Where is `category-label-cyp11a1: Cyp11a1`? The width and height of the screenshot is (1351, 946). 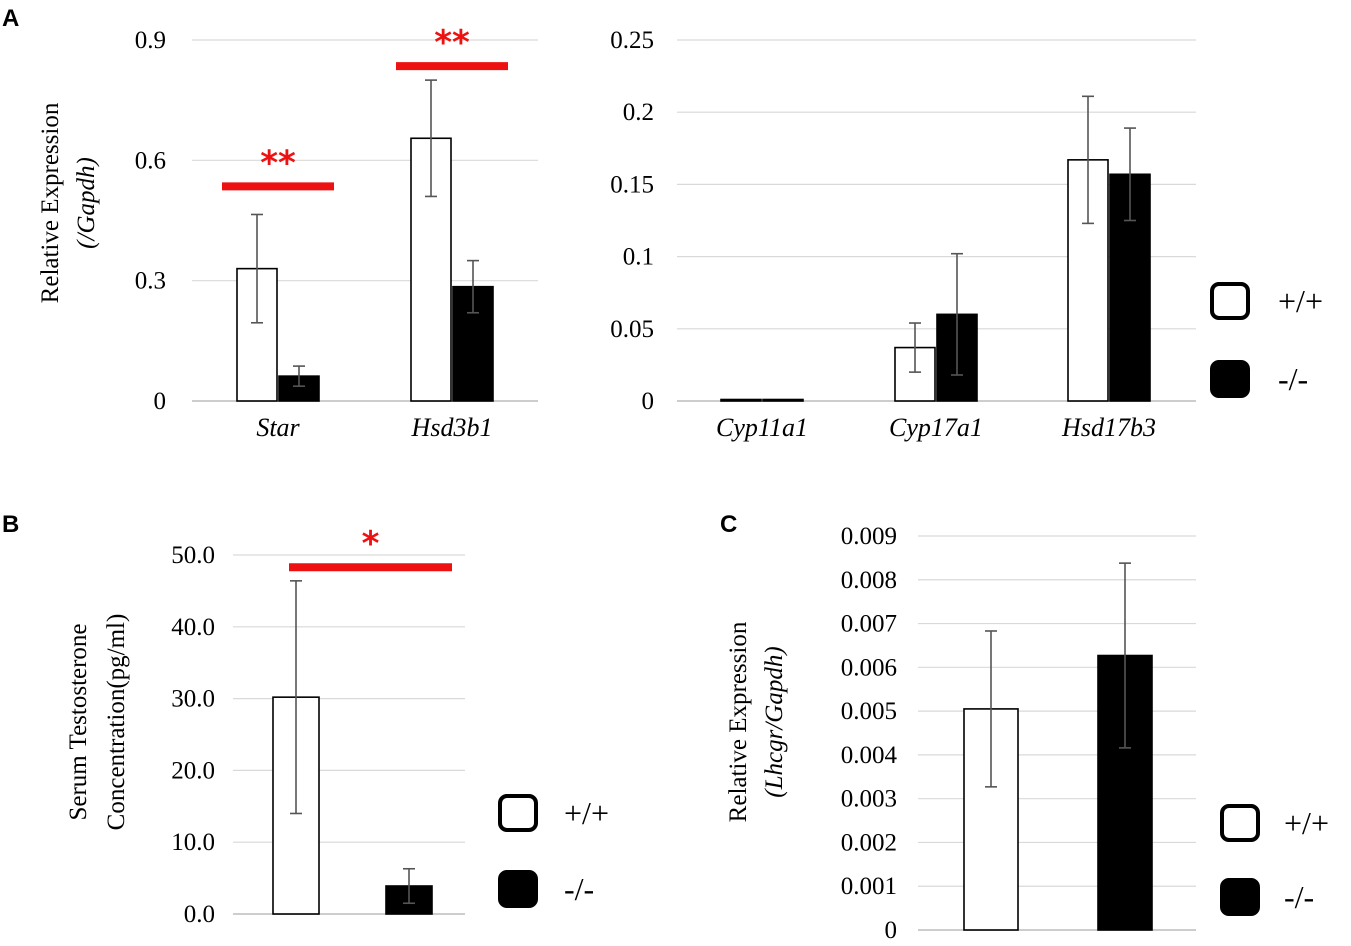
category-label-cyp11a1: Cyp11a1 is located at coordinates (762, 427).